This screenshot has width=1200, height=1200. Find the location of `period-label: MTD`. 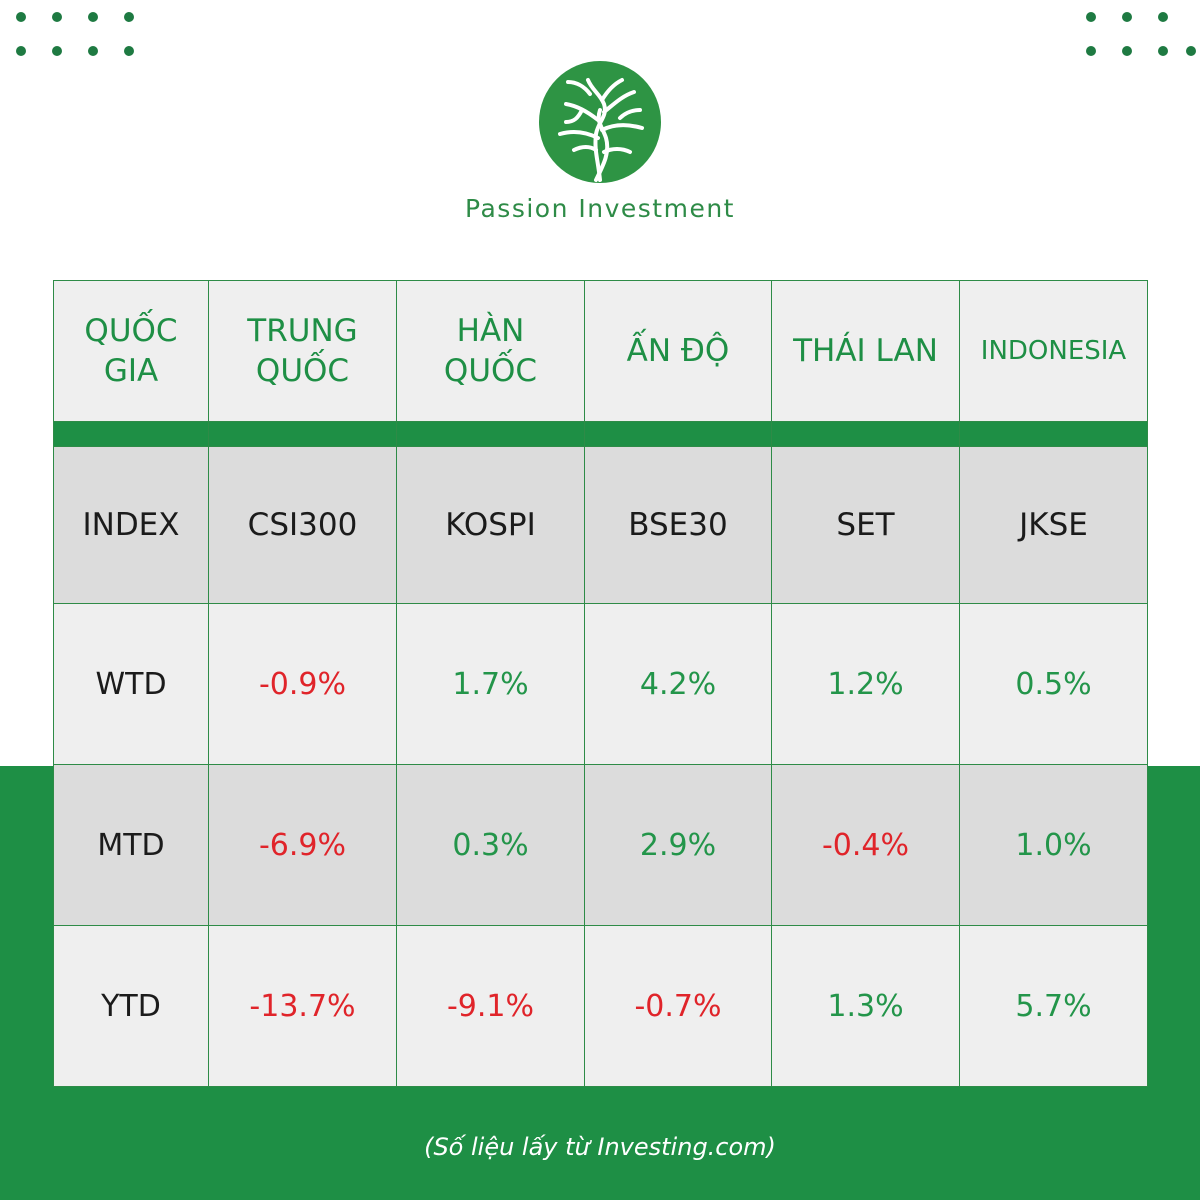

period-label: MTD is located at coordinates (131, 845).